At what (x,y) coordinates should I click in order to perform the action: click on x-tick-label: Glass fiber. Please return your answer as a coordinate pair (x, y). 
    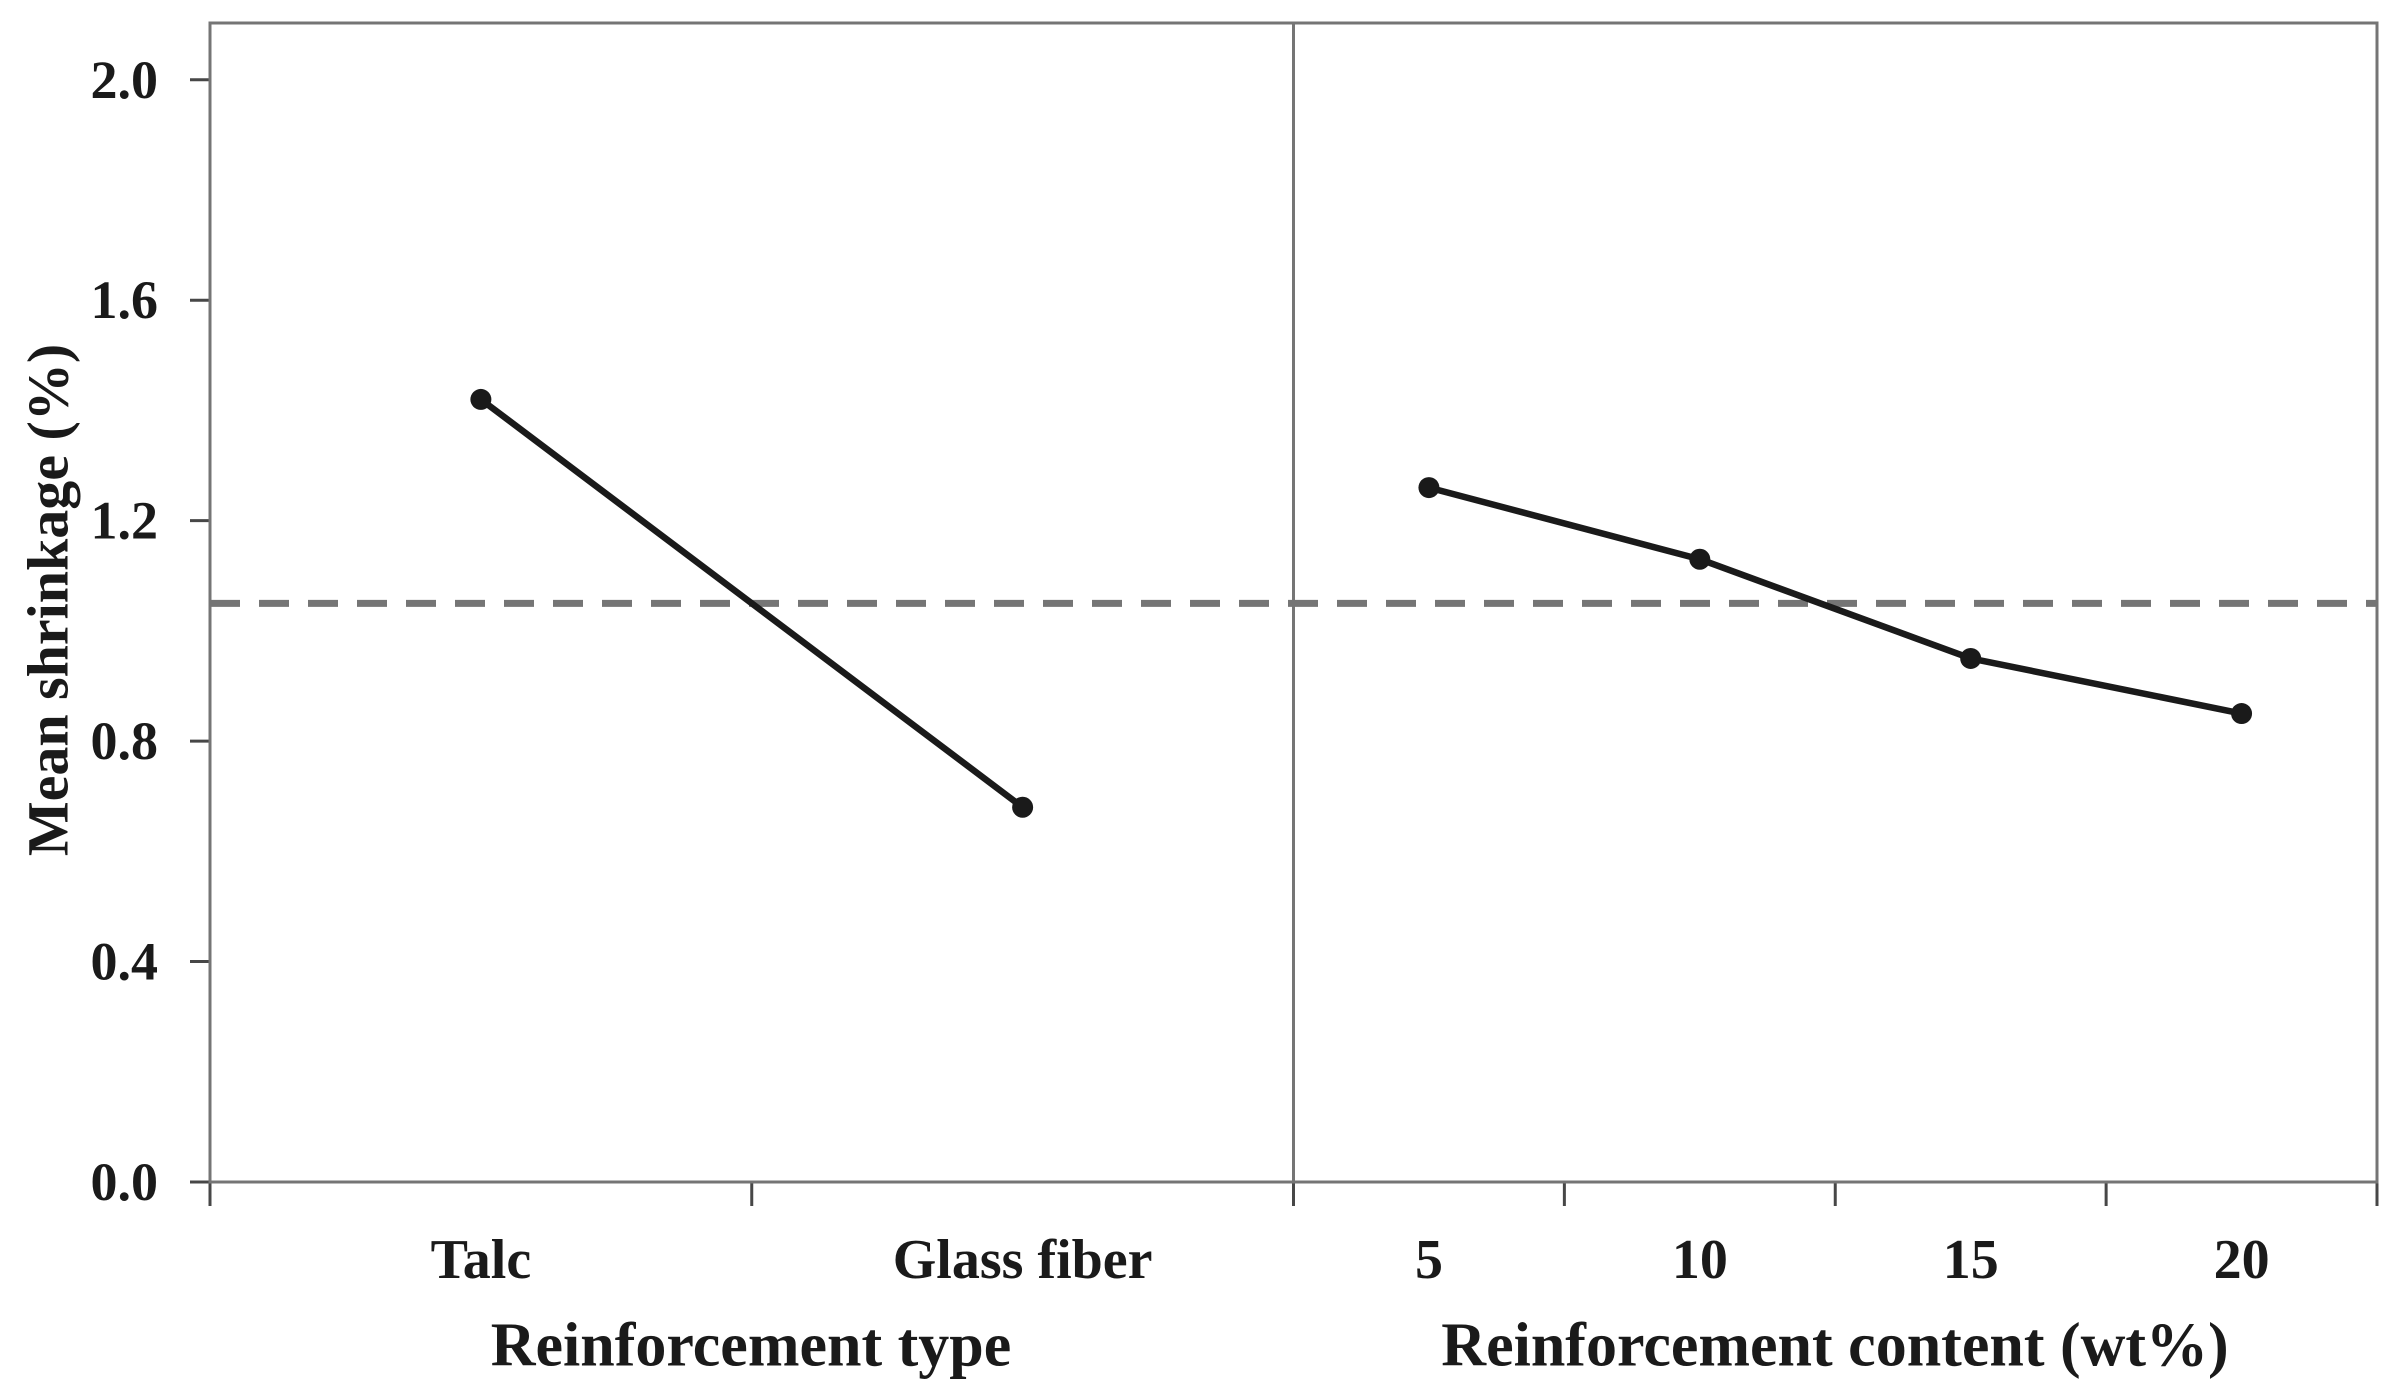
    Looking at the image, I should click on (1023, 1260).